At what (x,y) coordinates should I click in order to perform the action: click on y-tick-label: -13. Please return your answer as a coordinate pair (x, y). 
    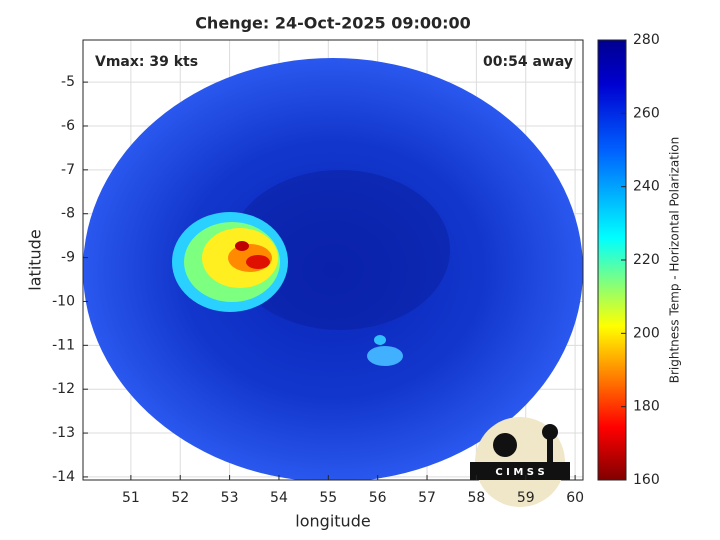
    Looking at the image, I should click on (63, 433).